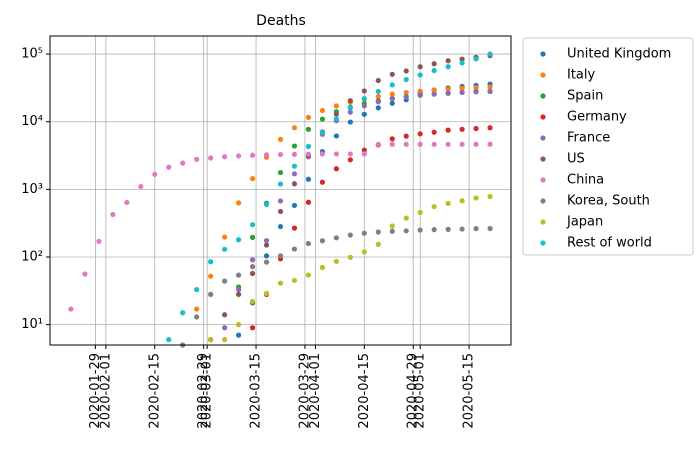  Describe the element at coordinates (32, 54) in the screenshot. I see `y-tick-label: 10⁵` at that location.